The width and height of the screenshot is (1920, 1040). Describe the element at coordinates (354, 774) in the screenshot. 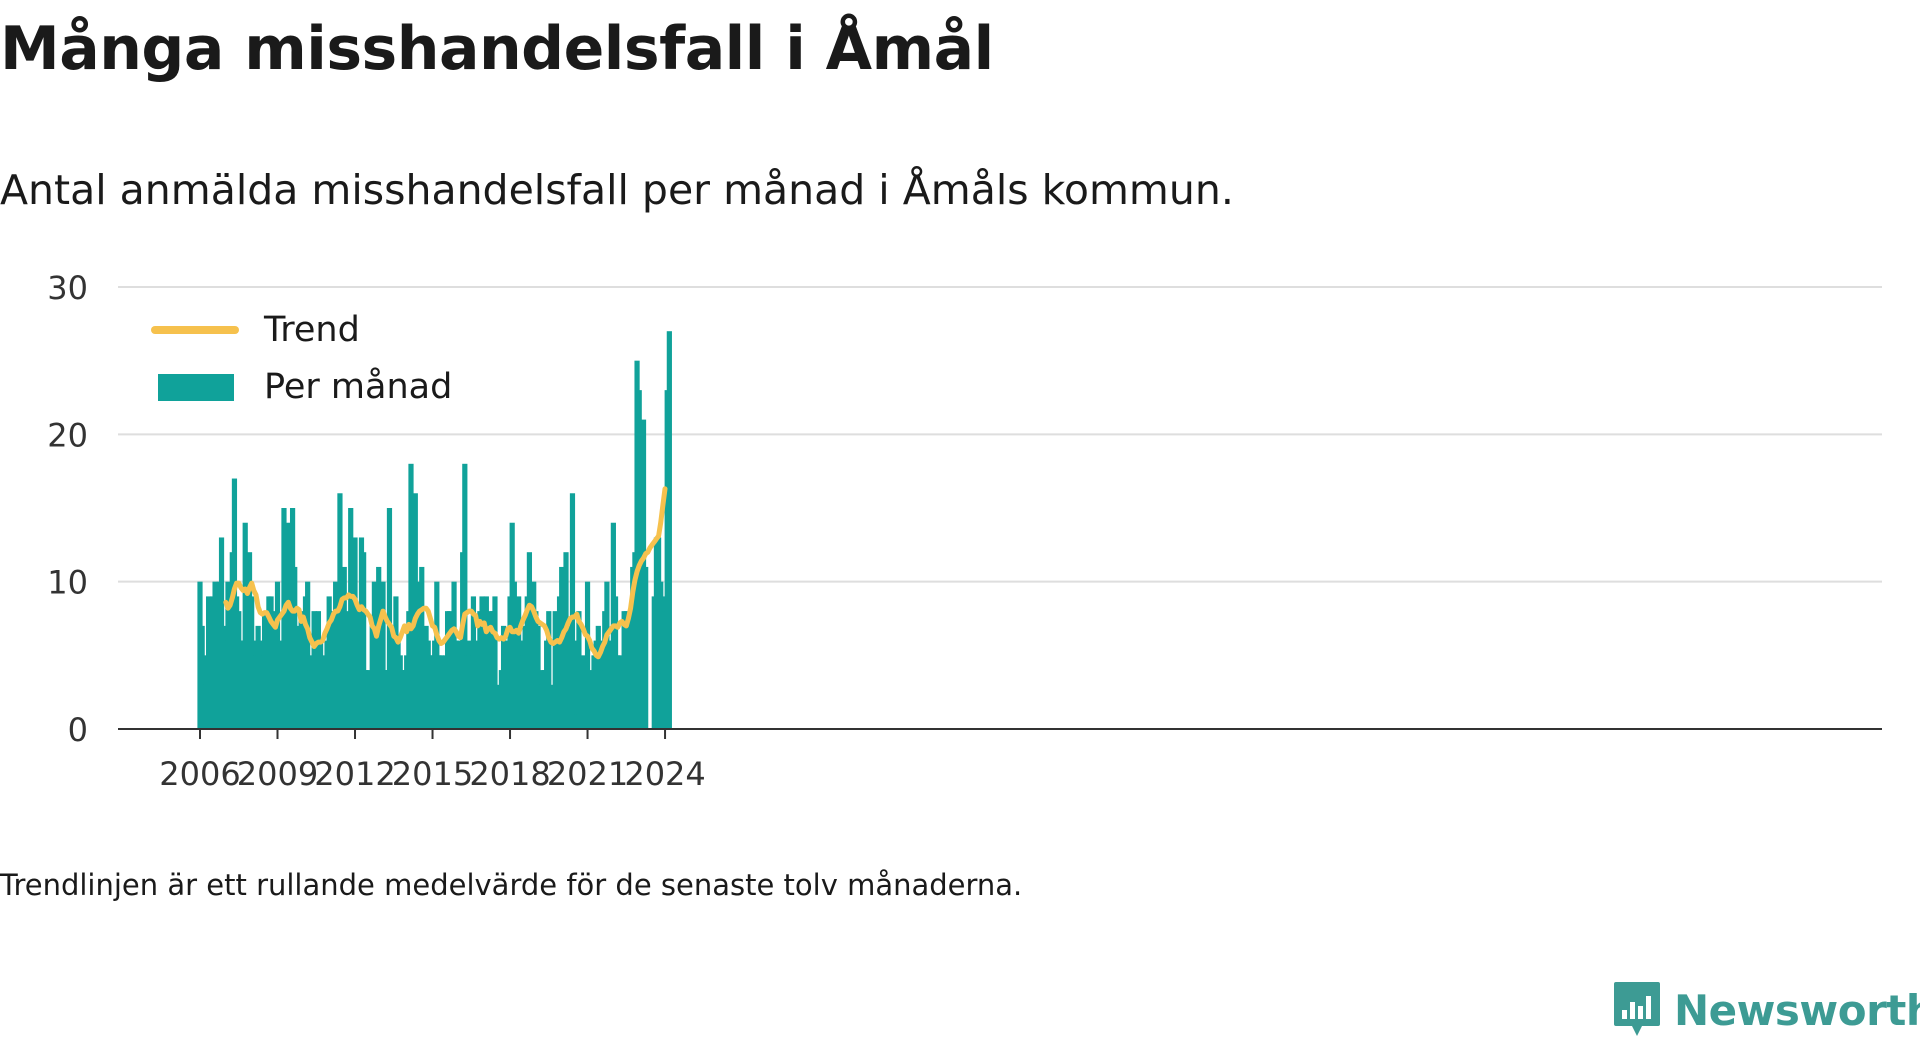

I see `x-tick-label: 2012` at that location.